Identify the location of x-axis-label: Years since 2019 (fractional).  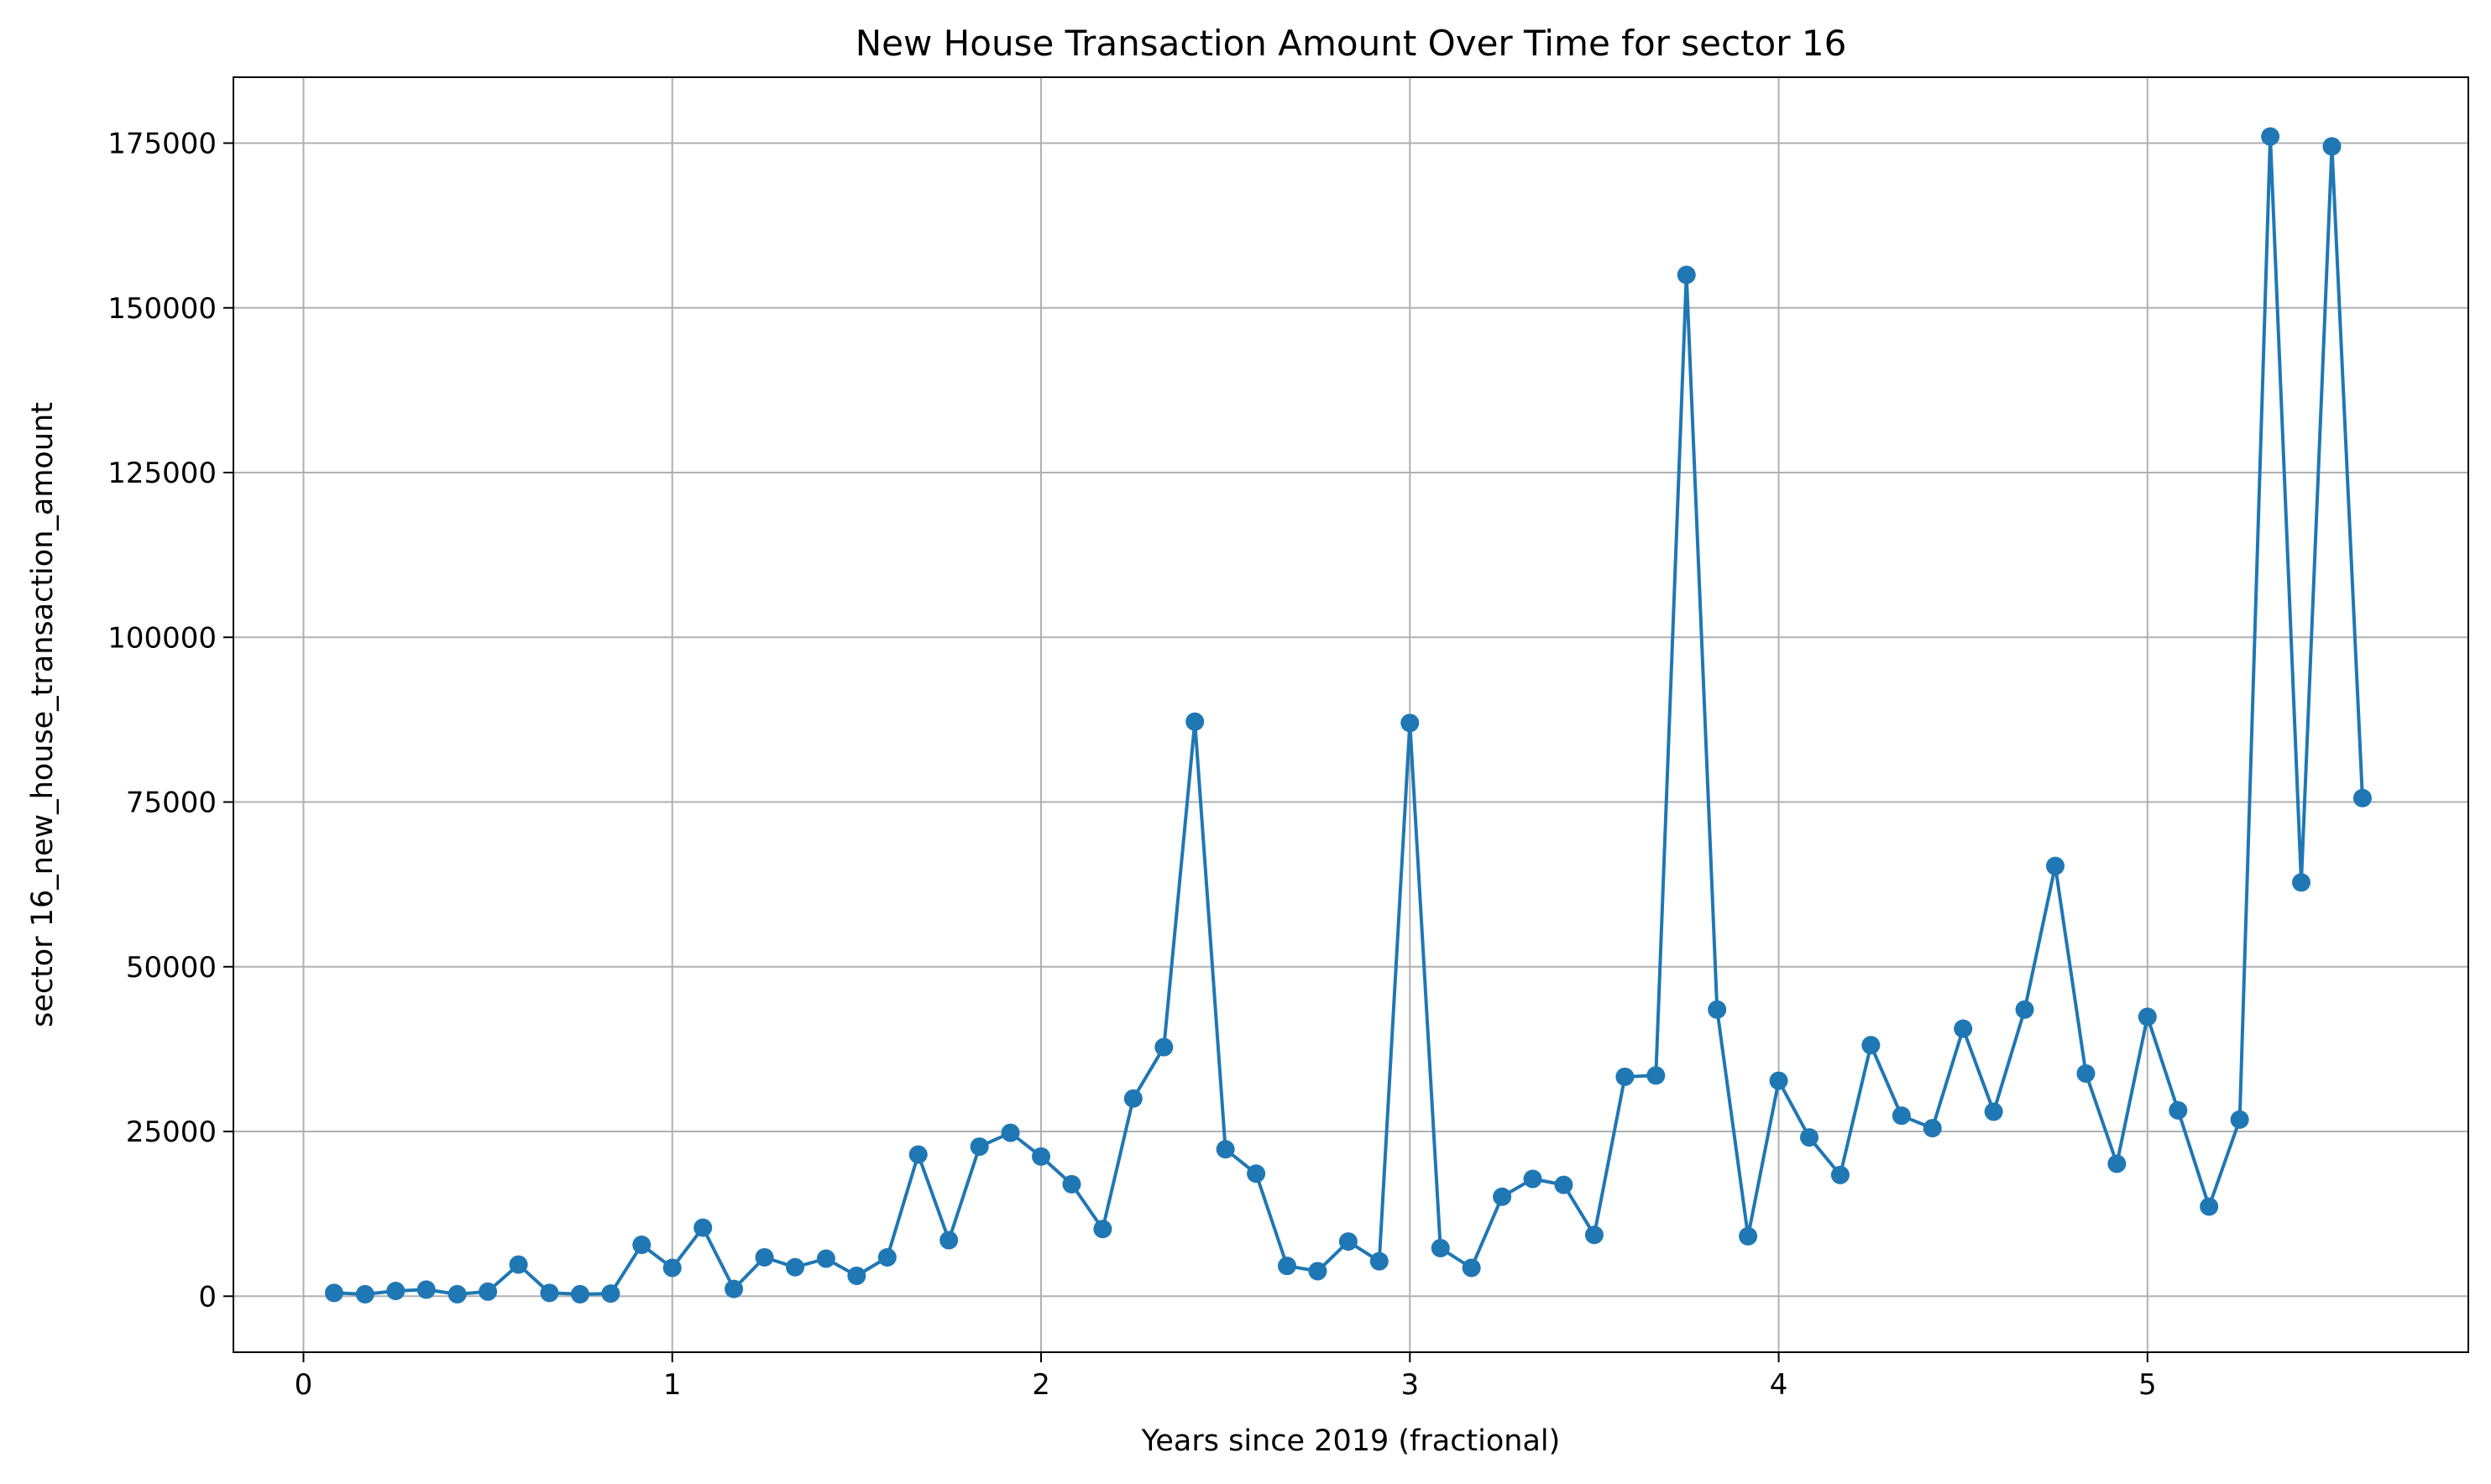
(1351, 1441).